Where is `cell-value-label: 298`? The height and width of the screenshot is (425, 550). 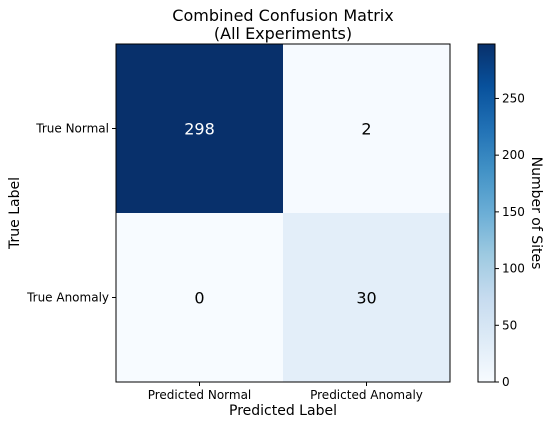 cell-value-label: 298 is located at coordinates (199, 129).